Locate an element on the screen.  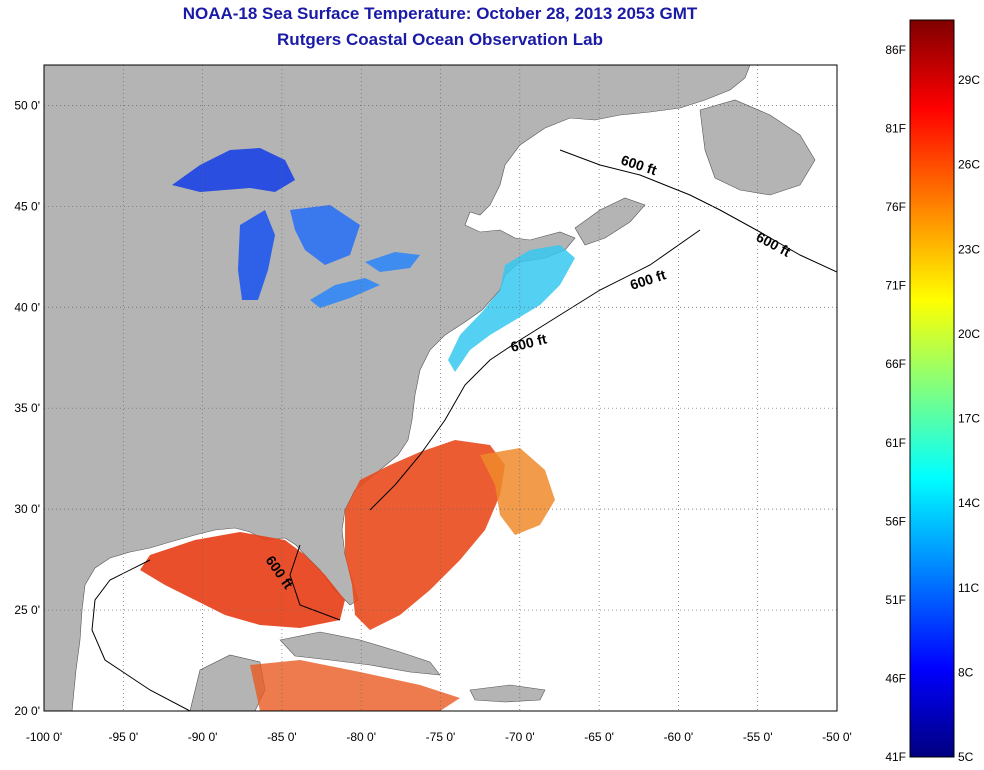
colorbar-fahrenheit-labels: 86F 81F 76F 71F 66F 61F 56F 51F 46F 41F is located at coordinates (895, 403).